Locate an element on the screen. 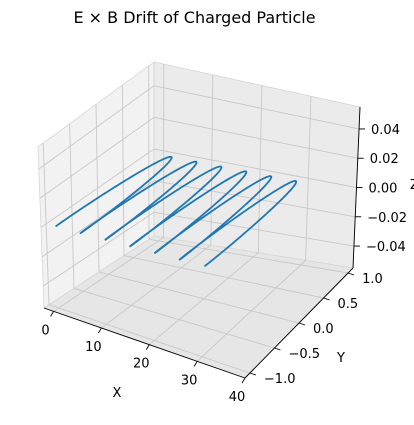  y-tick-label: −0.5 is located at coordinates (304, 354).